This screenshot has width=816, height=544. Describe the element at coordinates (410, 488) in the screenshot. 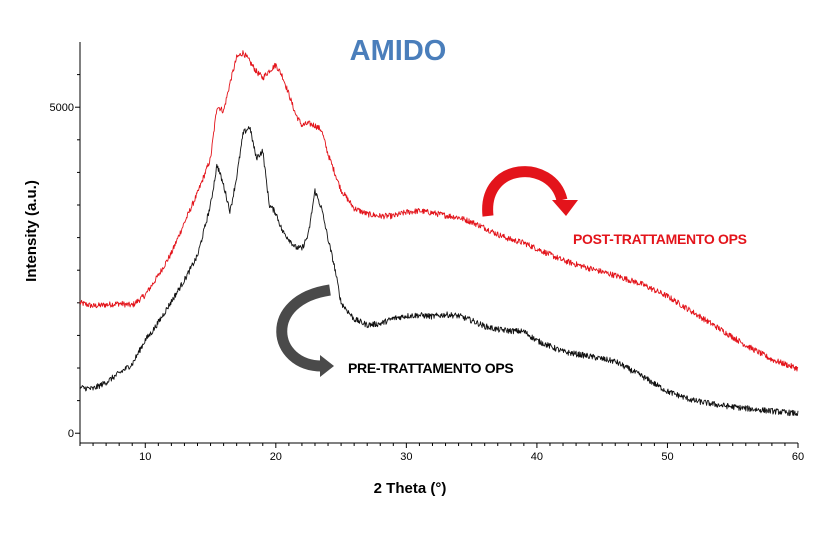

I see `x-axis-title: 2 Theta (°)` at that location.